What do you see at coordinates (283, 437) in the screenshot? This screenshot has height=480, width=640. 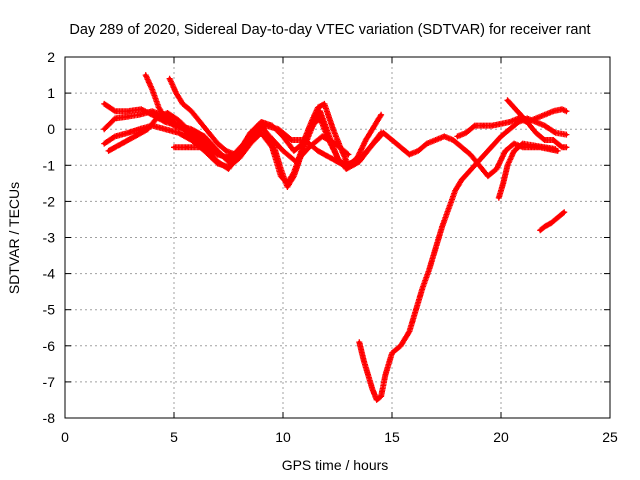 I see `x-tick-label: 10` at bounding box center [283, 437].